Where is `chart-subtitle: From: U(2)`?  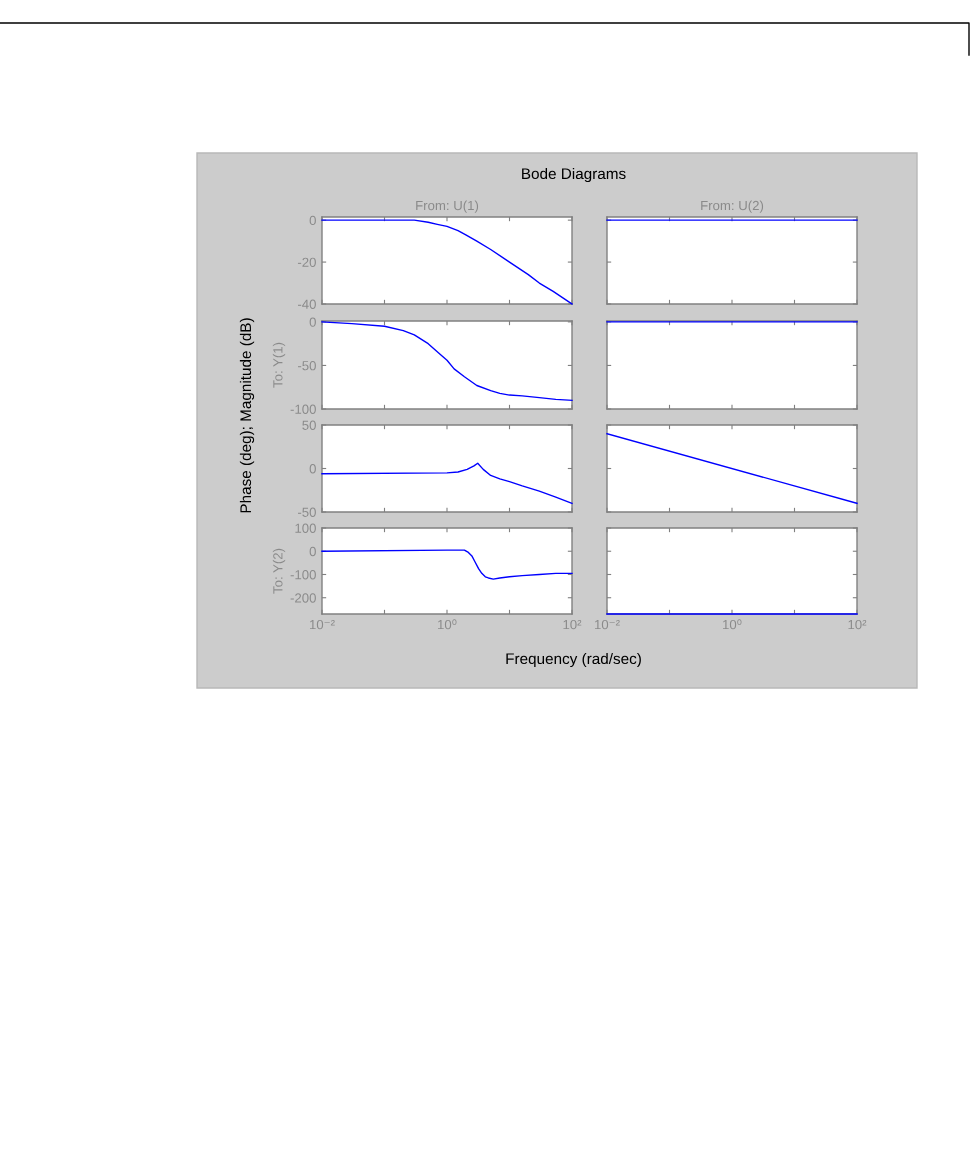
chart-subtitle: From: U(2) is located at coordinates (732, 206).